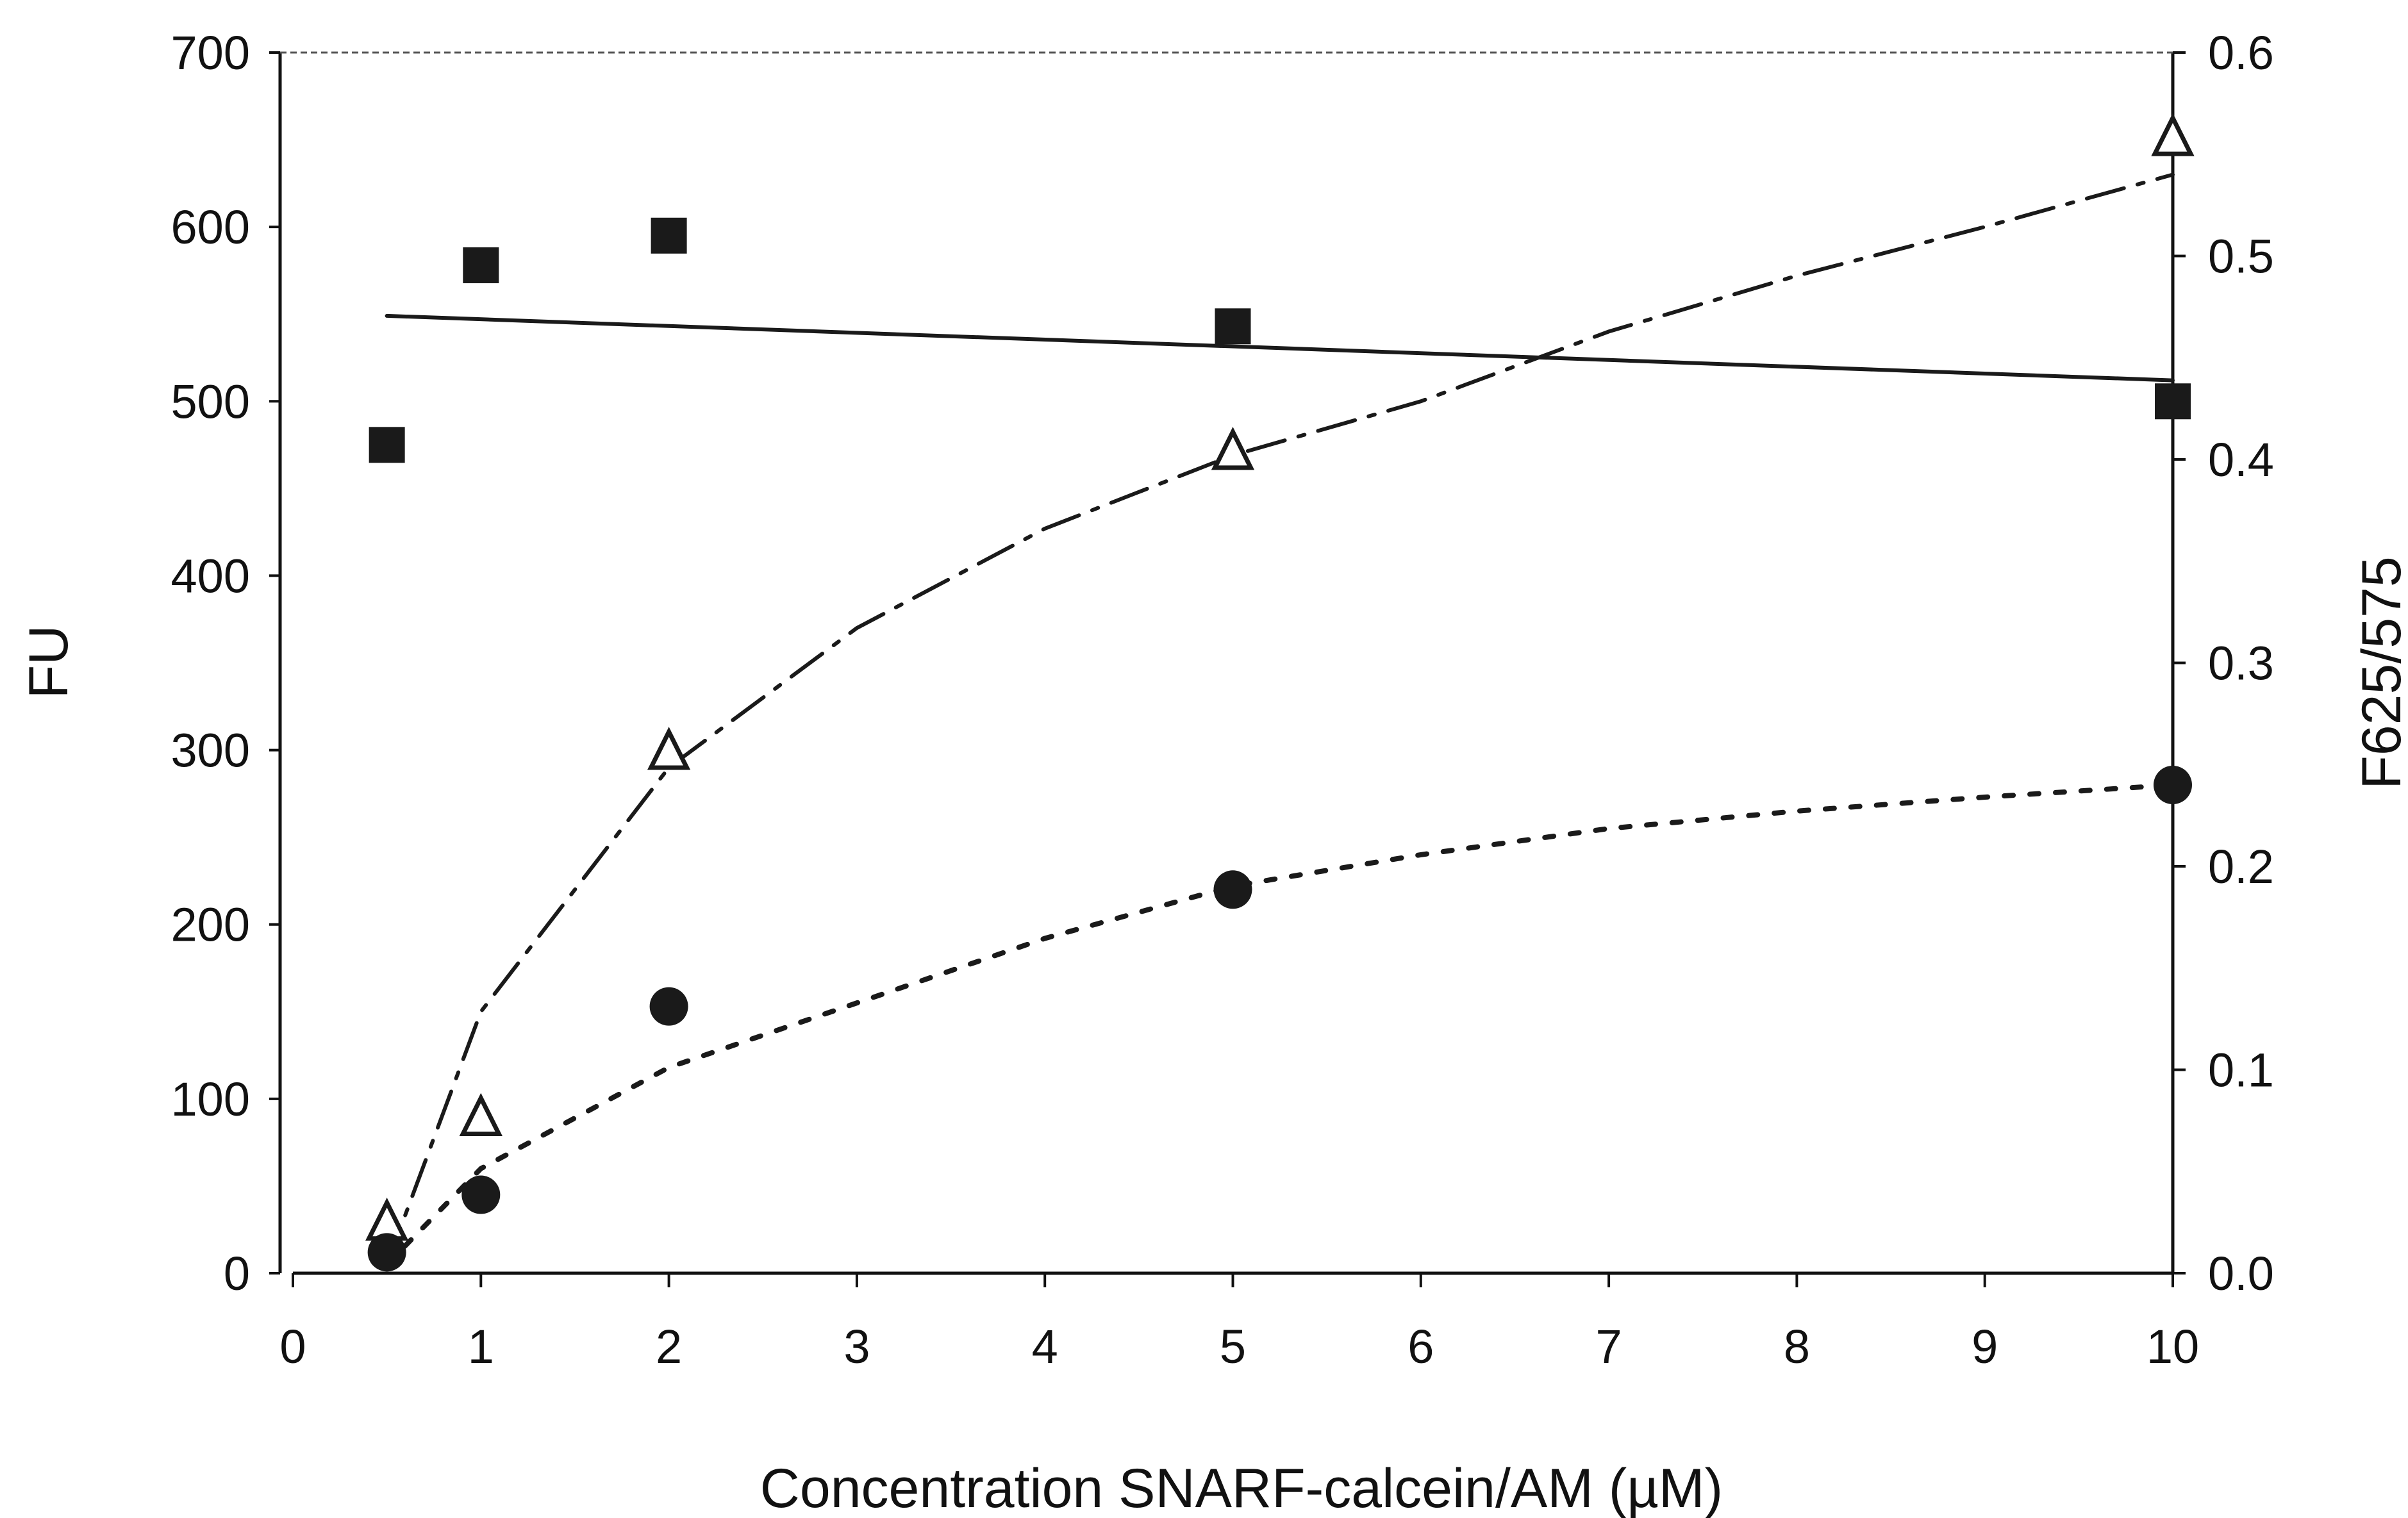 The width and height of the screenshot is (2408, 1518). I want to click on left-y-tick-label: 100, so click(211, 1099).